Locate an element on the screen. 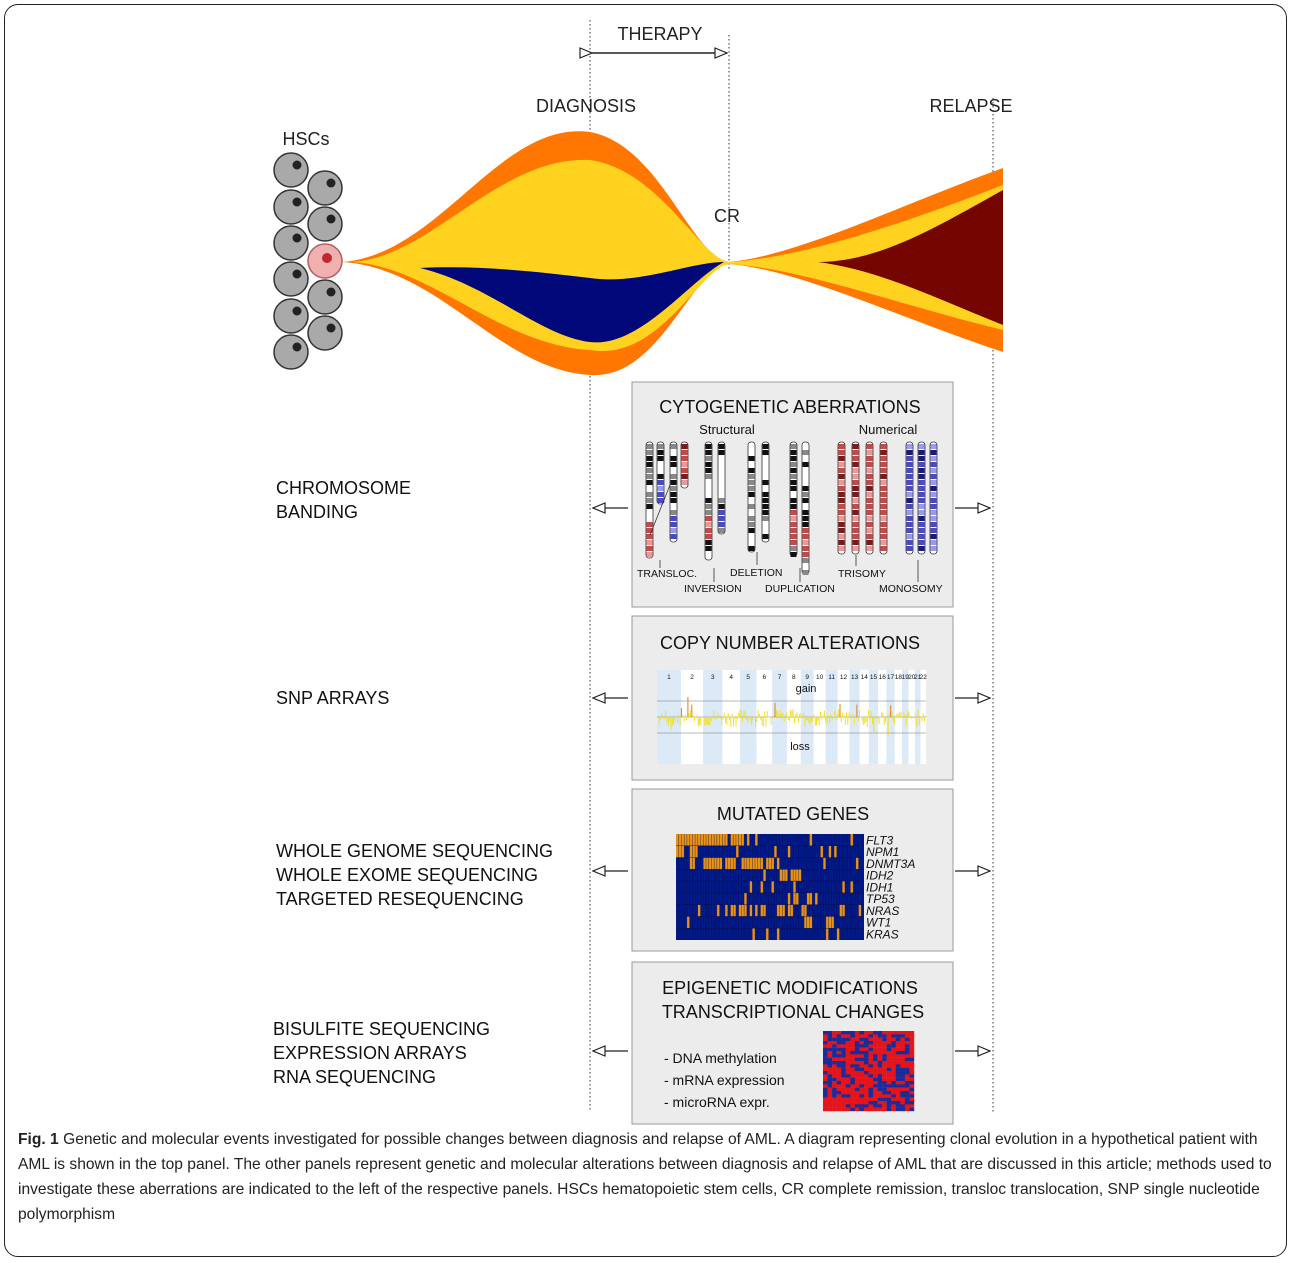 Image resolution: width=1295 pixels, height=1263 pixels. cna-chromosome-label: 6 is located at coordinates (765, 677).